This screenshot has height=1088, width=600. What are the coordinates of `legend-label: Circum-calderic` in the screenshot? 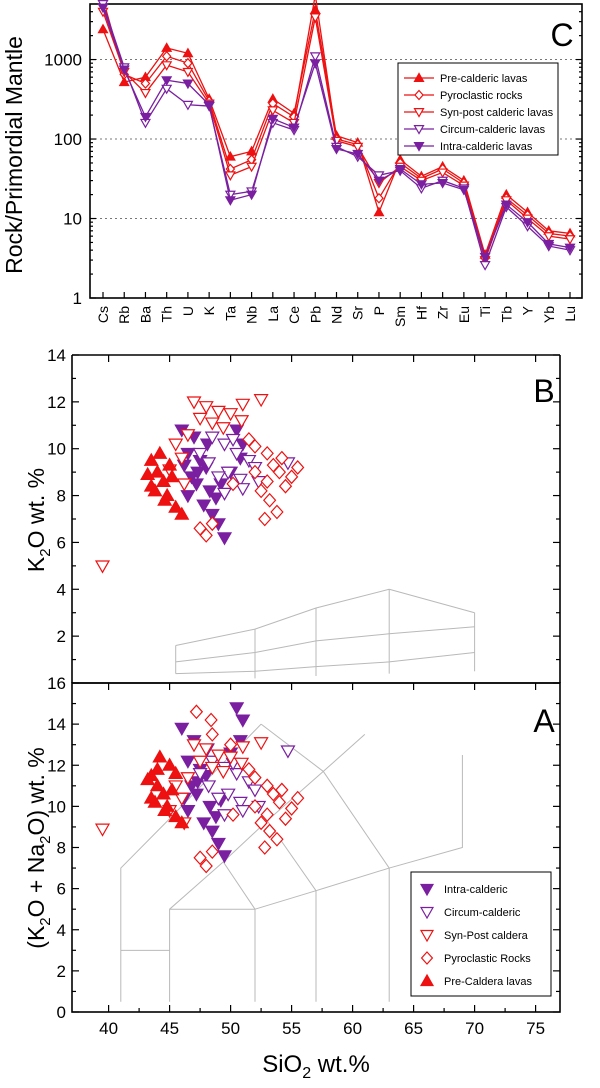 It's located at (482, 913).